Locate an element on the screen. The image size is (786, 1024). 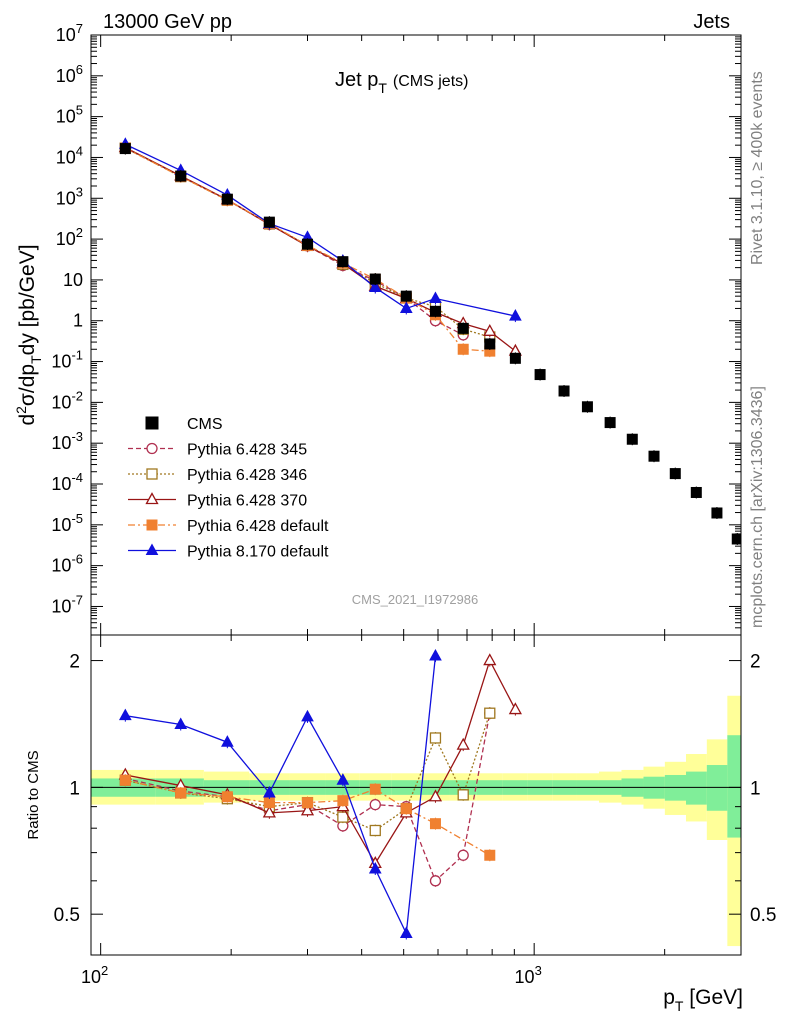
bottom-ylabel: Ratio to CMS is located at coordinates (33, 794).